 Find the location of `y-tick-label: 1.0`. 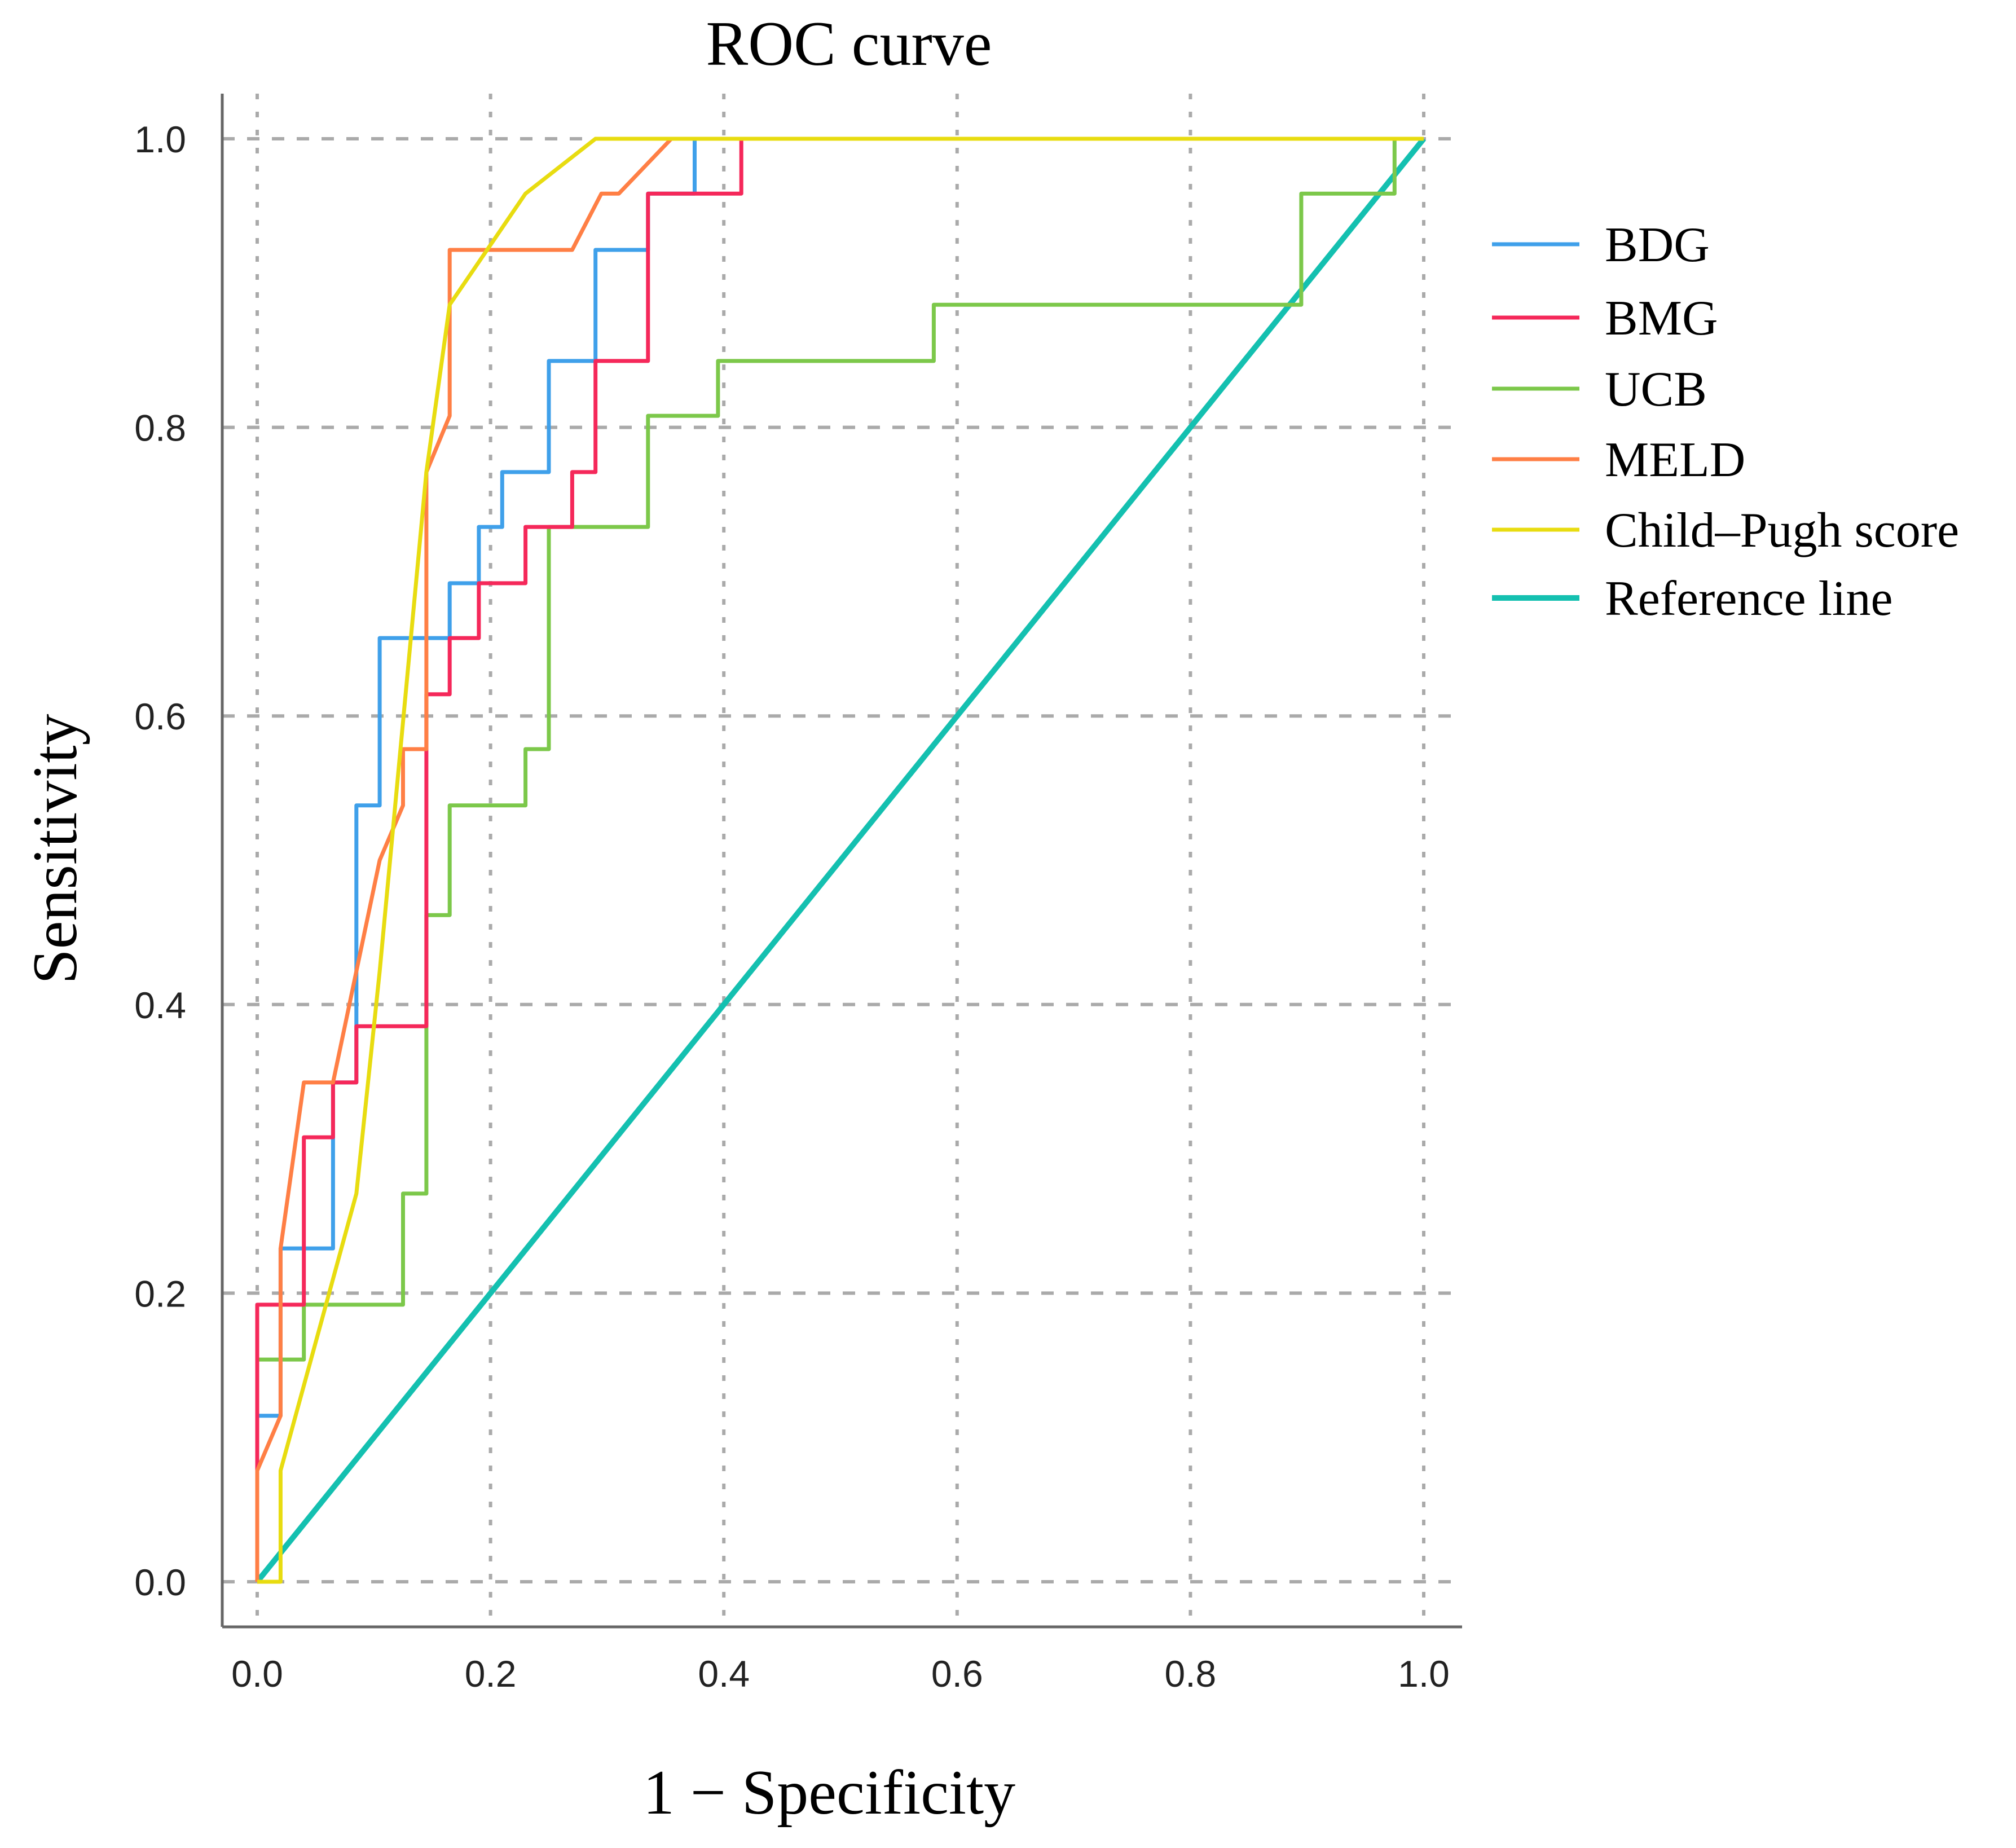

y-tick-label: 1.0 is located at coordinates (160, 139).